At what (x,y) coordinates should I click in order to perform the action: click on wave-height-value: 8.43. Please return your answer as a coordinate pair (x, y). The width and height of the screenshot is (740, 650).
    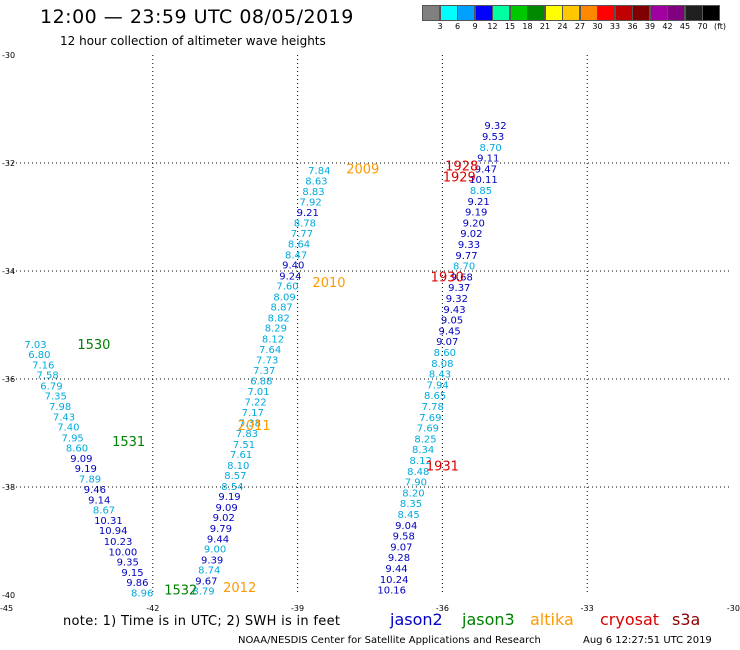
    Looking at the image, I should click on (440, 375).